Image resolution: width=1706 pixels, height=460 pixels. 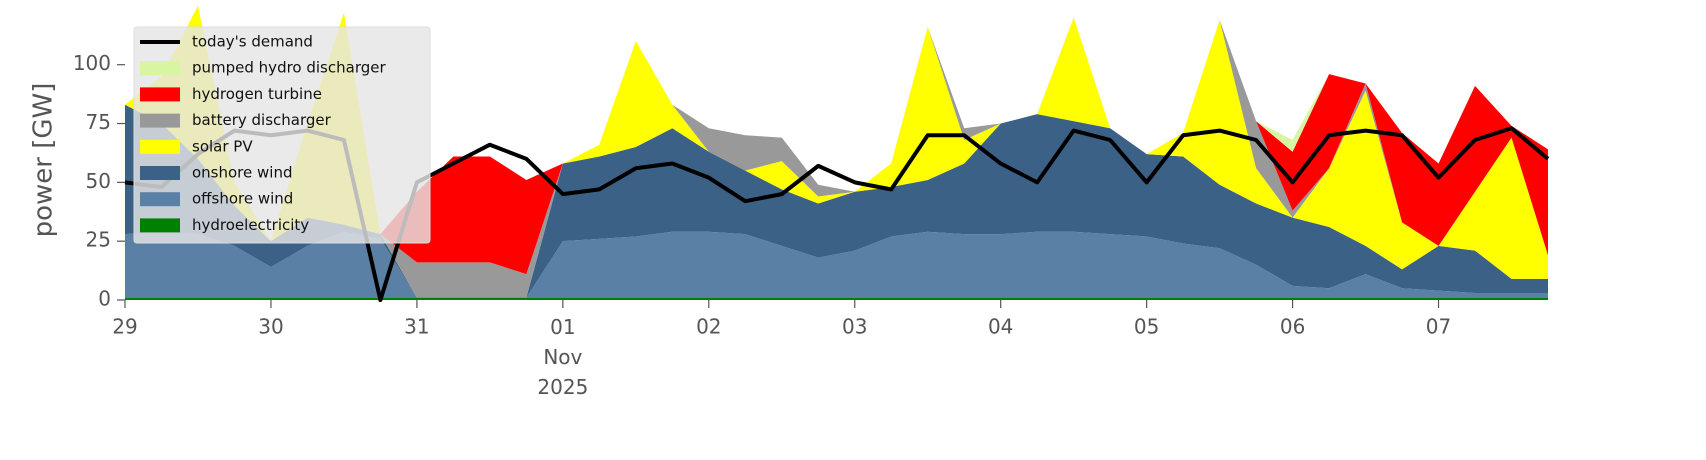 I want to click on x-tick-label: 31, so click(x=416, y=327).